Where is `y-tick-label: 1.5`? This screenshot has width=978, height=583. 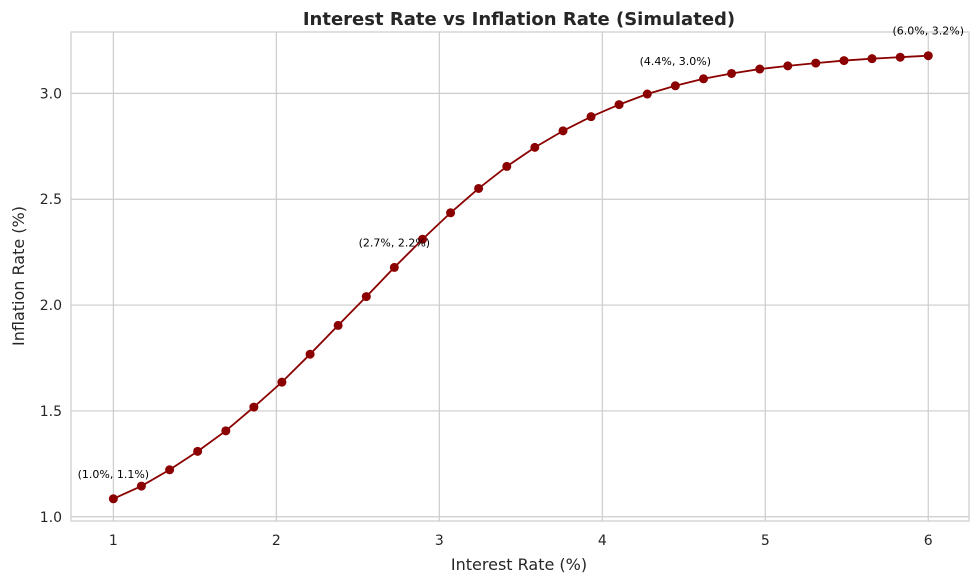 y-tick-label: 1.5 is located at coordinates (51, 412).